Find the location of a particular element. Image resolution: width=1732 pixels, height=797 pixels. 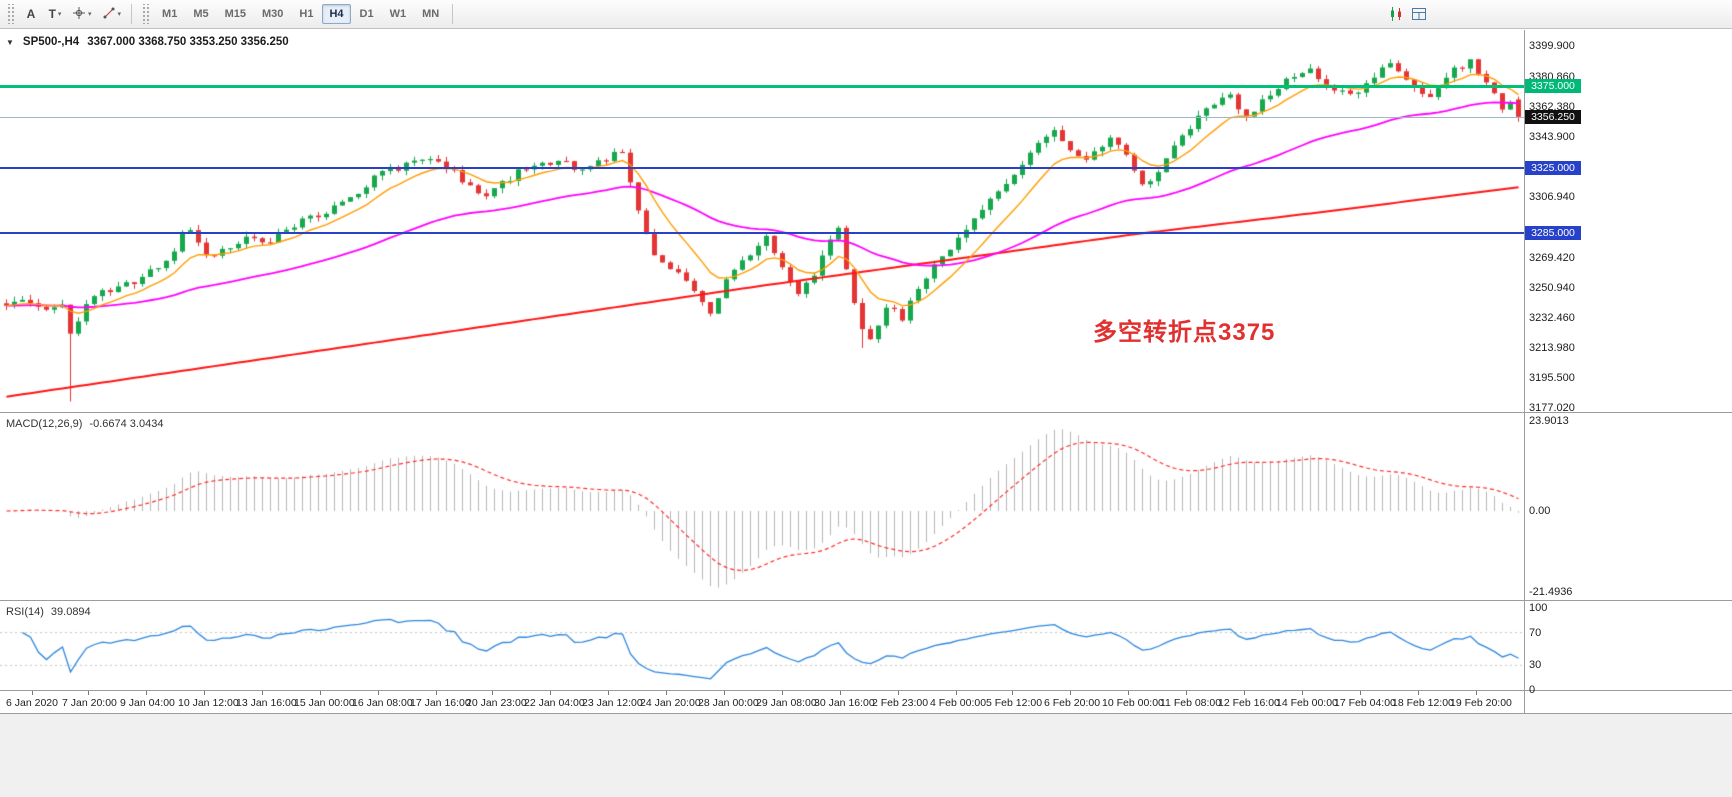

time-axis-label: 30 Jan 16:00 is located at coordinates (844, 703).